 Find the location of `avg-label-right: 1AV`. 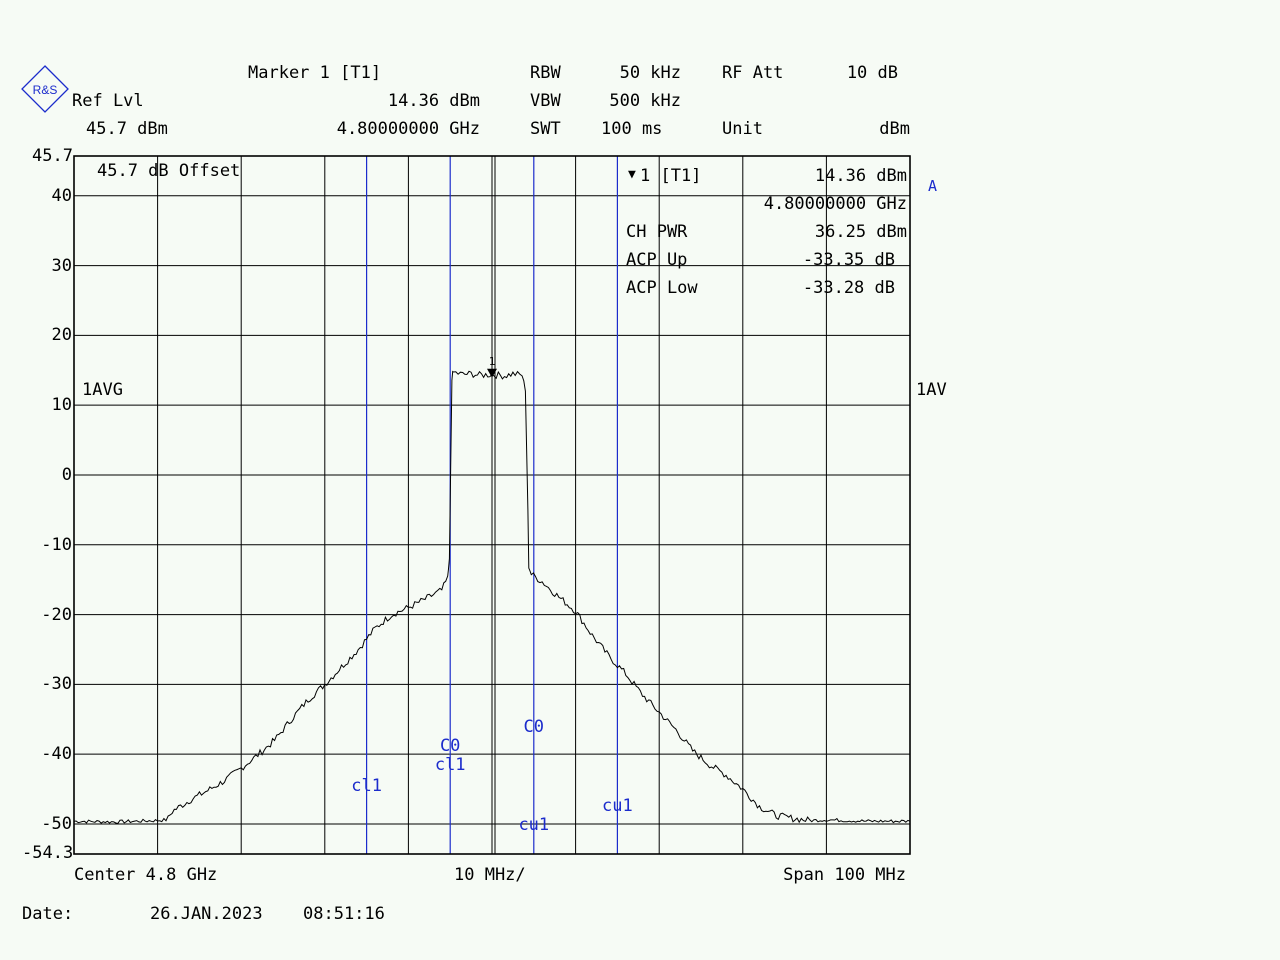

avg-label-right: 1AV is located at coordinates (931, 390).